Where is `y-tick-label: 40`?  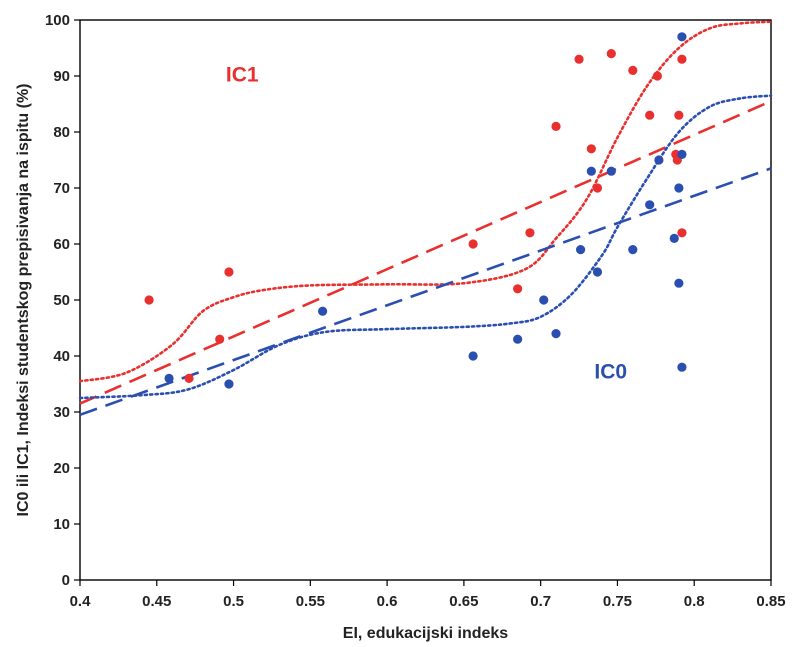
y-tick-label: 40 is located at coordinates (61, 356).